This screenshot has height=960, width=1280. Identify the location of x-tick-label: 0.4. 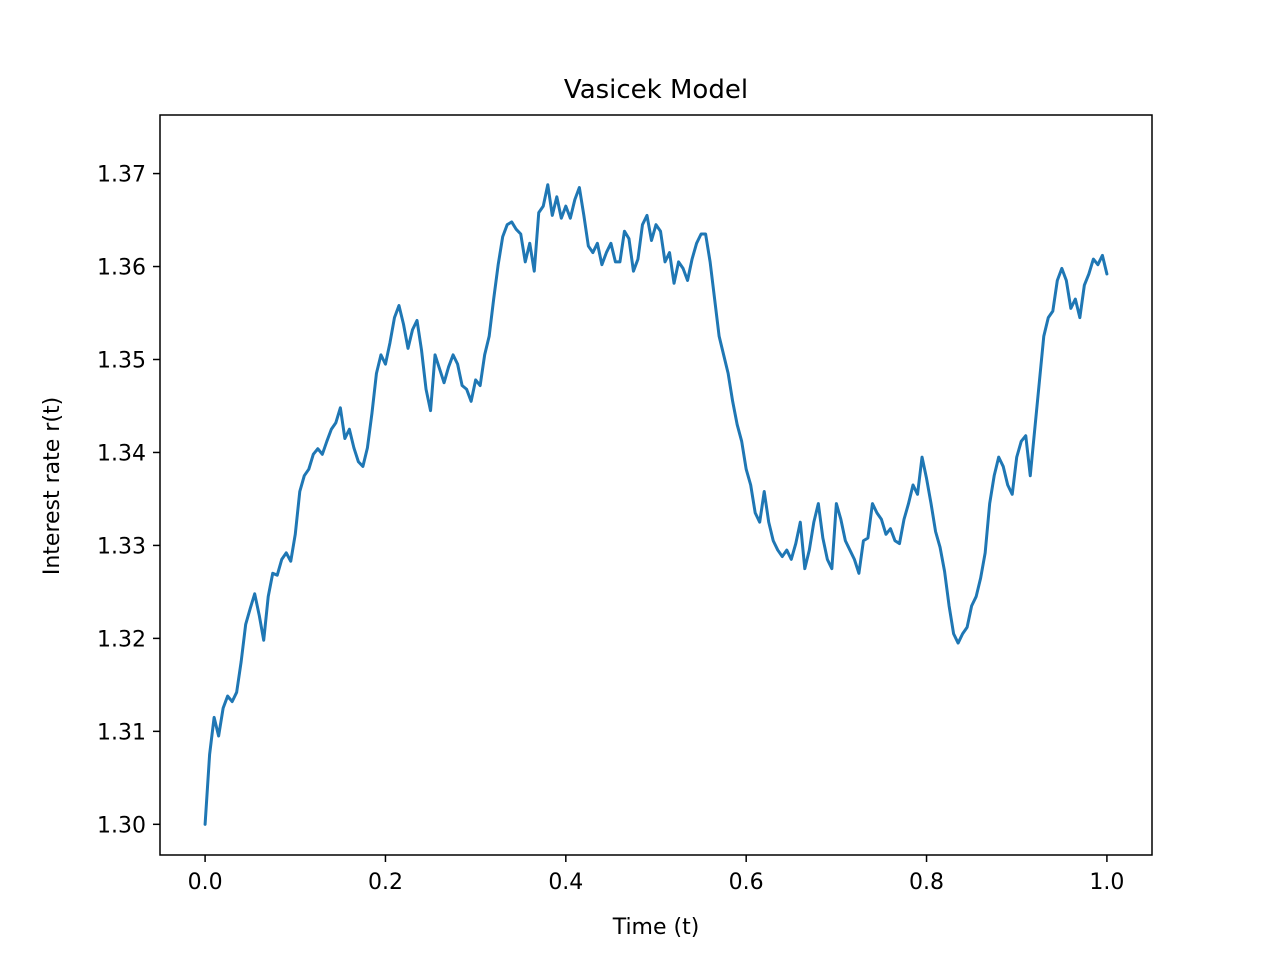
(565, 882).